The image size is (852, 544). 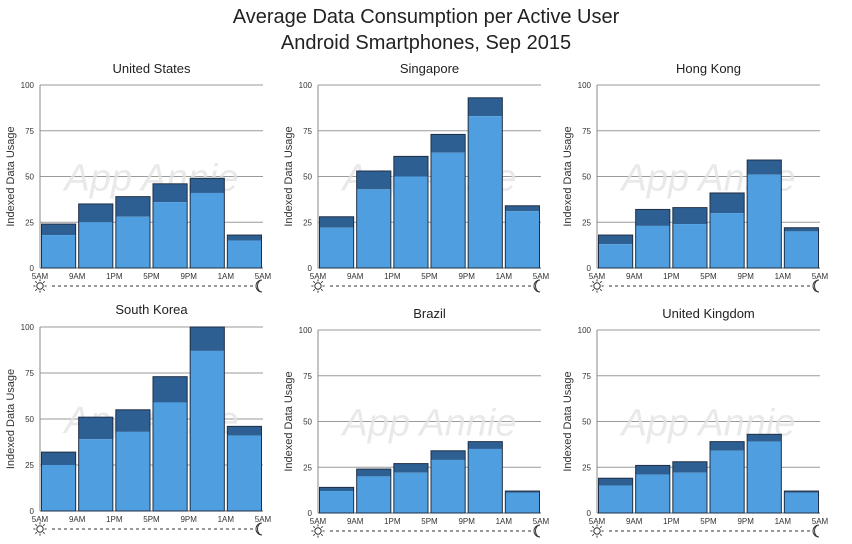 What do you see at coordinates (151, 68) in the screenshot?
I see `panel-title: United States` at bounding box center [151, 68].